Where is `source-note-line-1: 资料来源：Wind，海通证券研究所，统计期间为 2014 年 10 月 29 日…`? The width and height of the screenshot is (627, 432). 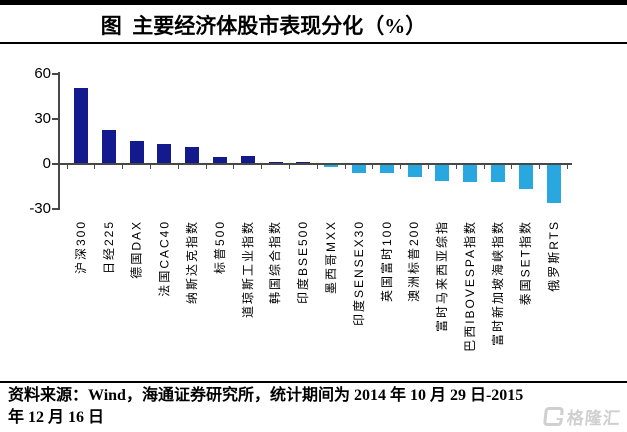 source-note-line-1: 资料来源：Wind，海通证券研究所，统计期间为 2014 年 10 月 29 日… is located at coordinates (266, 395).